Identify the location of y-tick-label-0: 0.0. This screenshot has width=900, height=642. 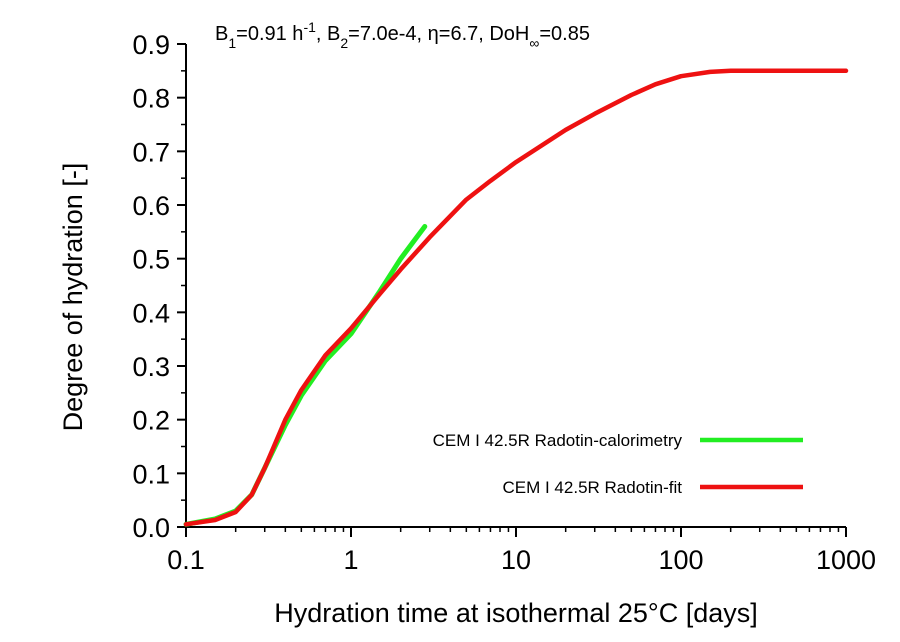
(151, 528).